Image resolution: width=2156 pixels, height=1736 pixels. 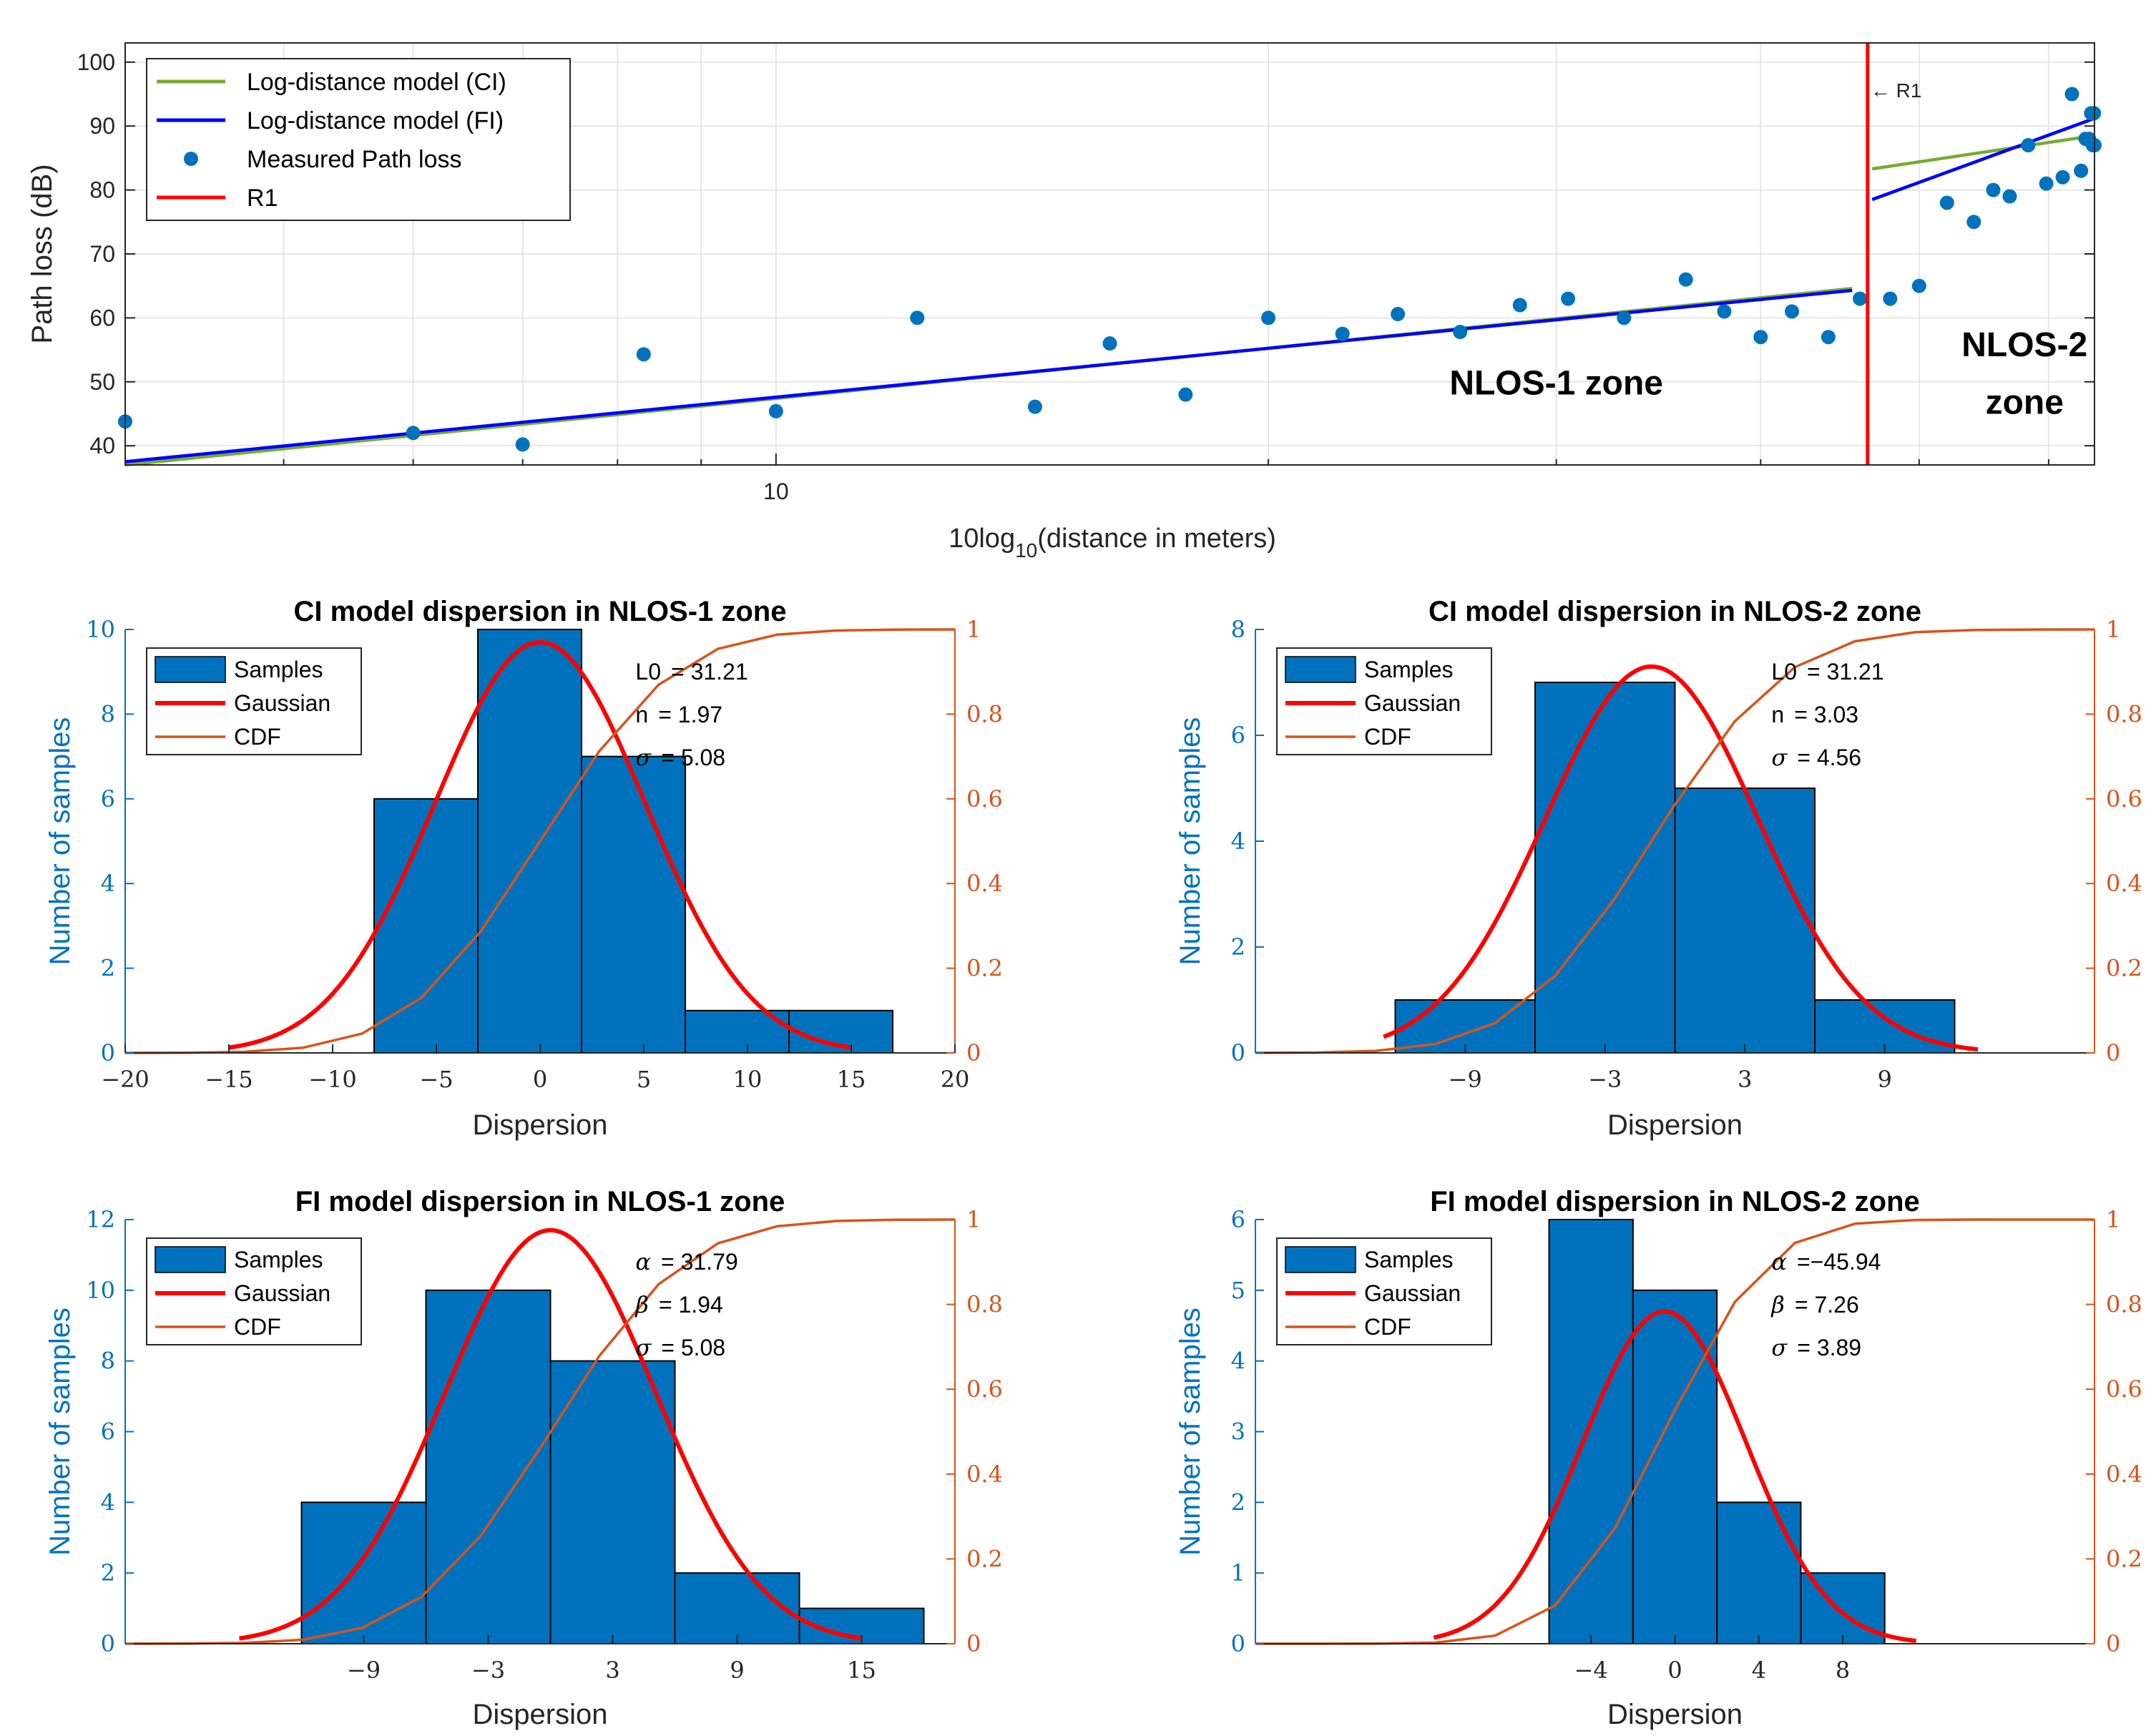 I want to click on x-tick-label: −15, so click(x=229, y=1079).